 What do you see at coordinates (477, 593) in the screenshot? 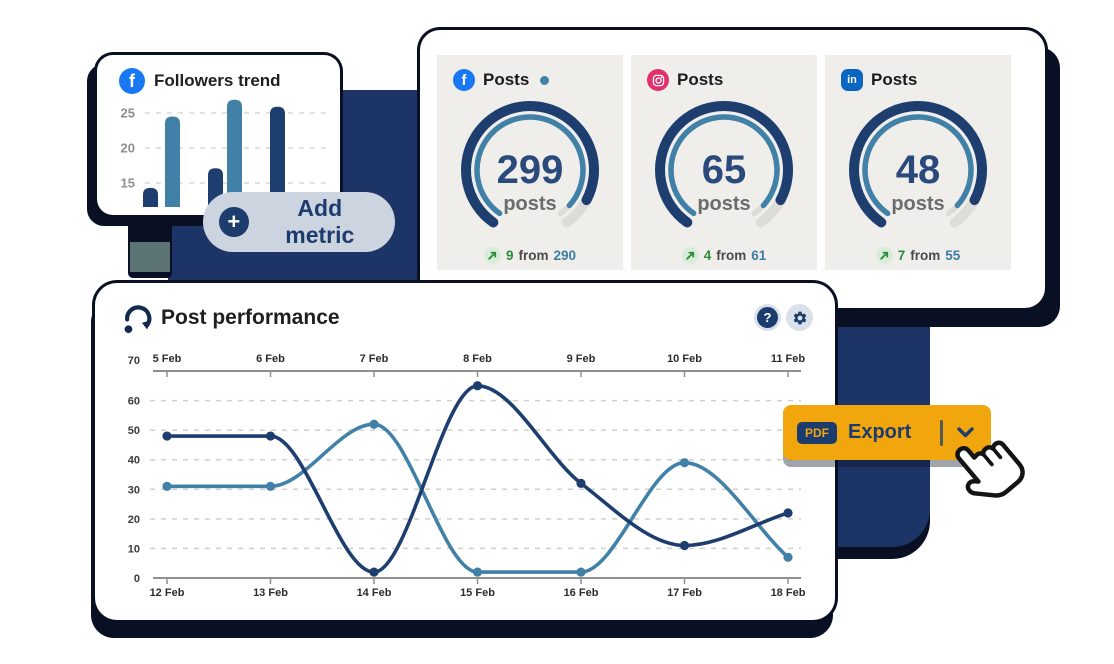
I see `svg-text: 15 Feb` at bounding box center [477, 593].